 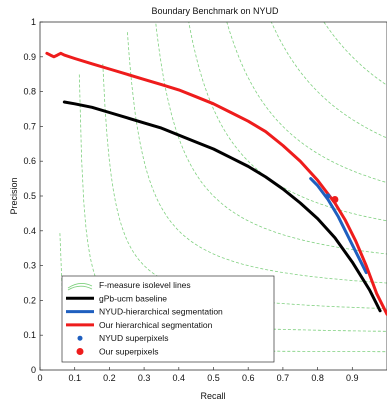 What do you see at coordinates (29, 161) in the screenshot?
I see `y-tick-label: 0.6` at bounding box center [29, 161].